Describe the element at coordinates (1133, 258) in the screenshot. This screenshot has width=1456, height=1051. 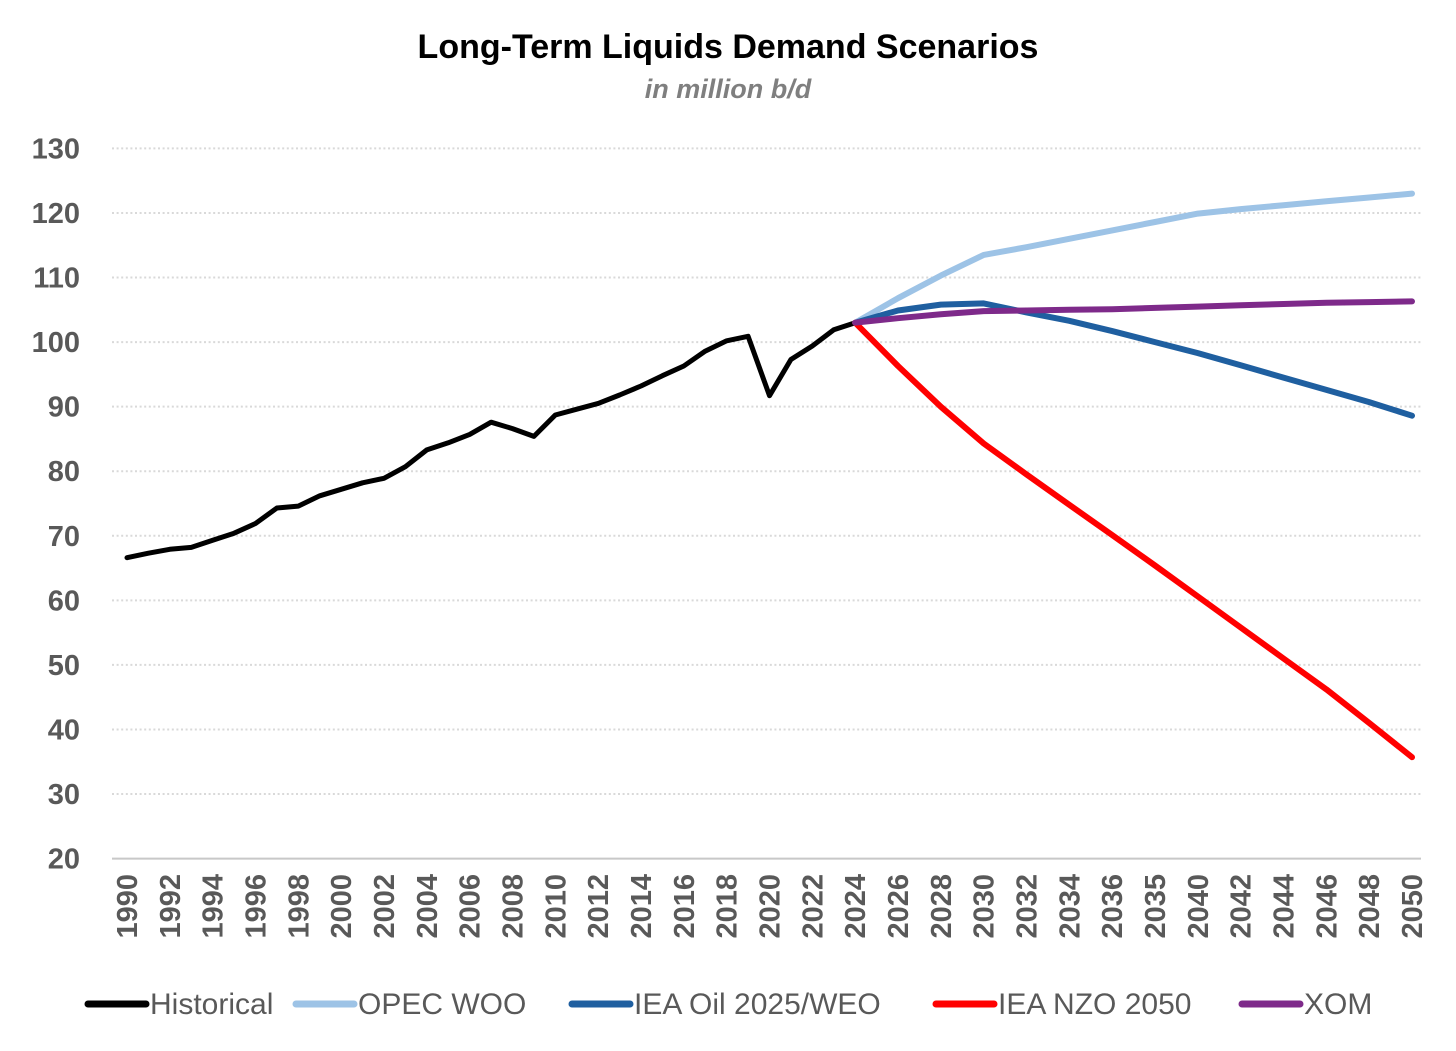
I see `series-line-opec-woo` at that location.